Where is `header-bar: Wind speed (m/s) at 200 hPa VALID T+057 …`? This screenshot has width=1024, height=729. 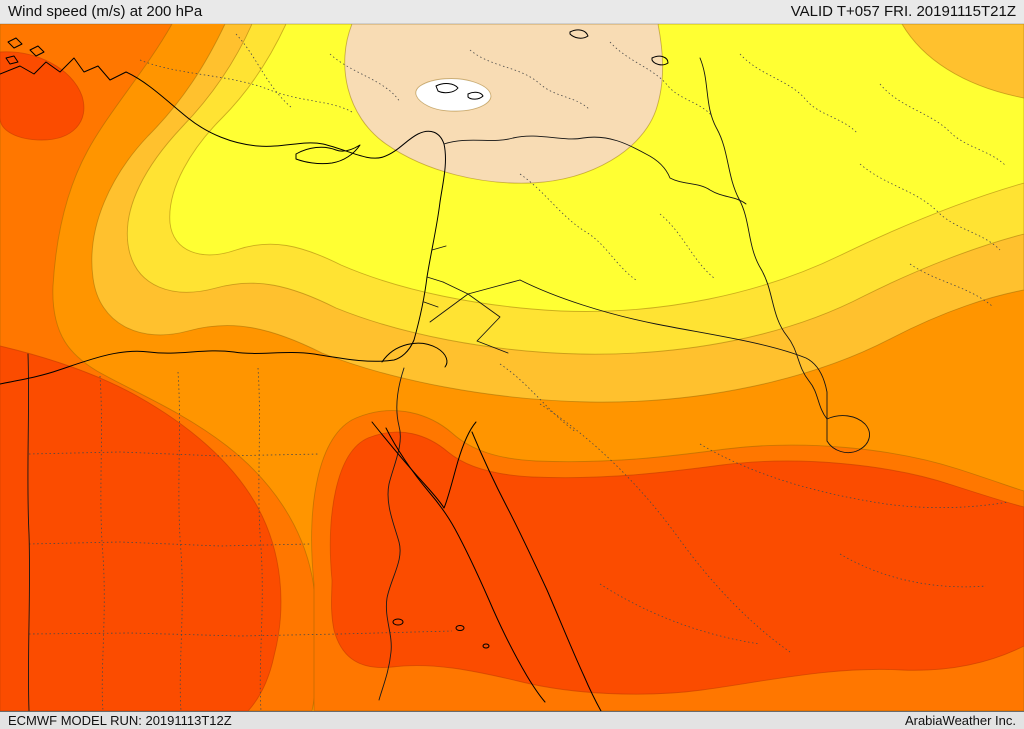 header-bar: Wind speed (m/s) at 200 hPa VALID T+057 … is located at coordinates (512, 12).